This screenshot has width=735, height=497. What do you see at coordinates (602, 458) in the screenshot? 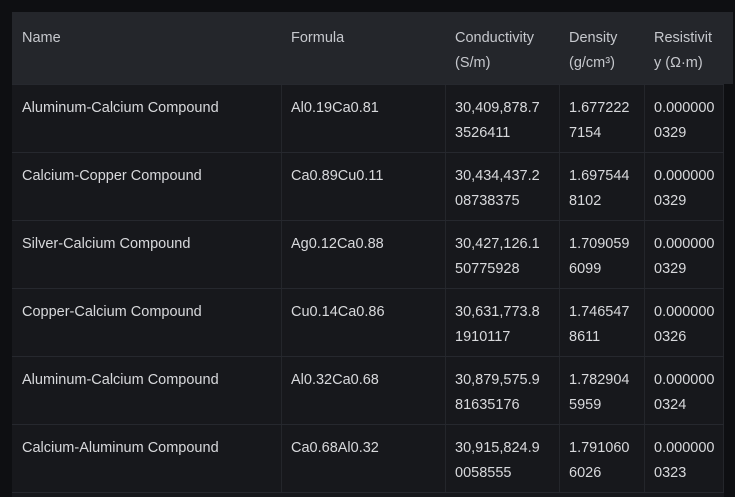
I see `cell-density: 1.7910606026` at bounding box center [602, 458].